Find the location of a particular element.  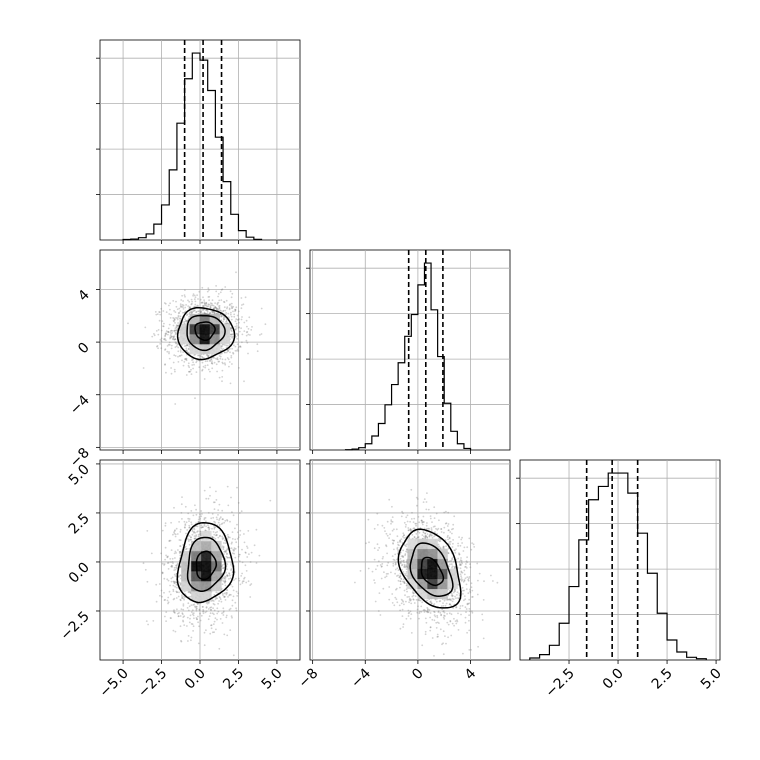

pair-1-x-label-0: −5.0 is located at coordinates (114, 683).